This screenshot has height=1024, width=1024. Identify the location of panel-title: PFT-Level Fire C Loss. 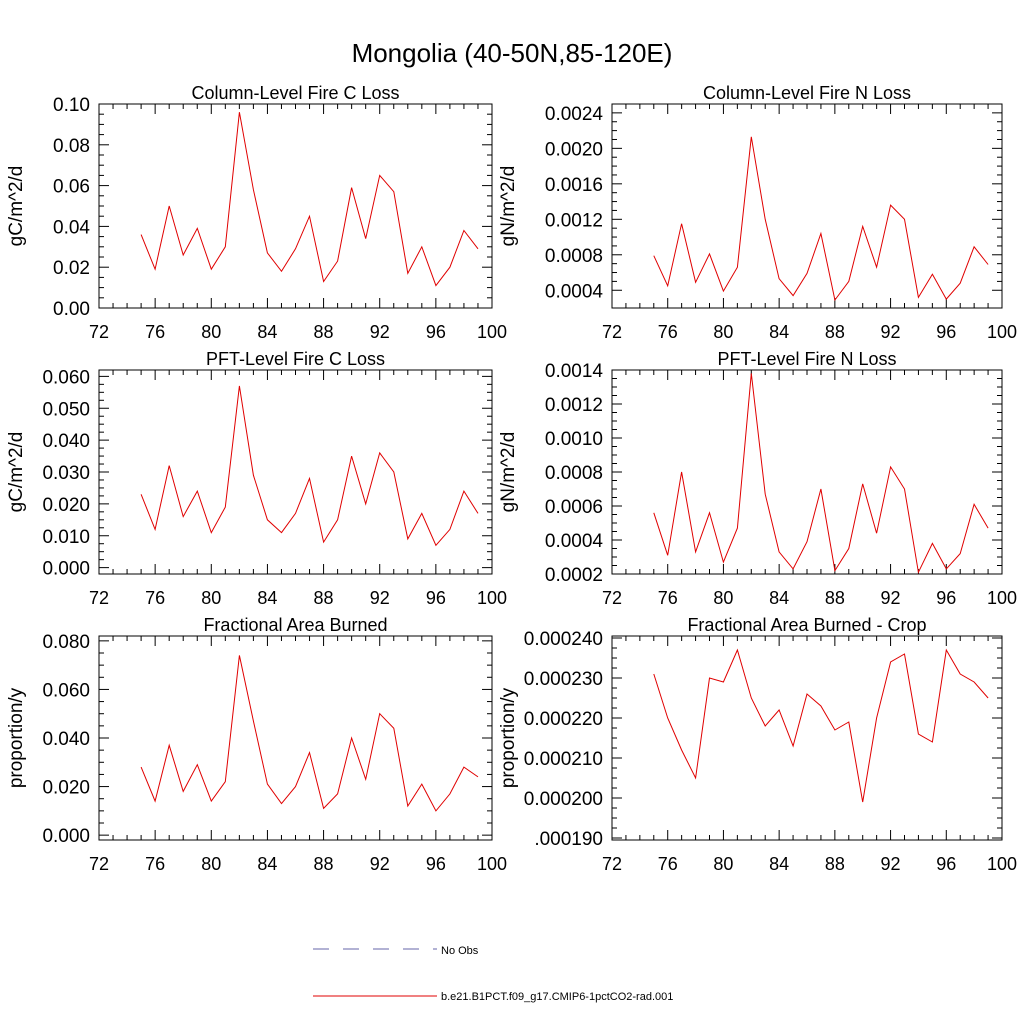
(295, 359).